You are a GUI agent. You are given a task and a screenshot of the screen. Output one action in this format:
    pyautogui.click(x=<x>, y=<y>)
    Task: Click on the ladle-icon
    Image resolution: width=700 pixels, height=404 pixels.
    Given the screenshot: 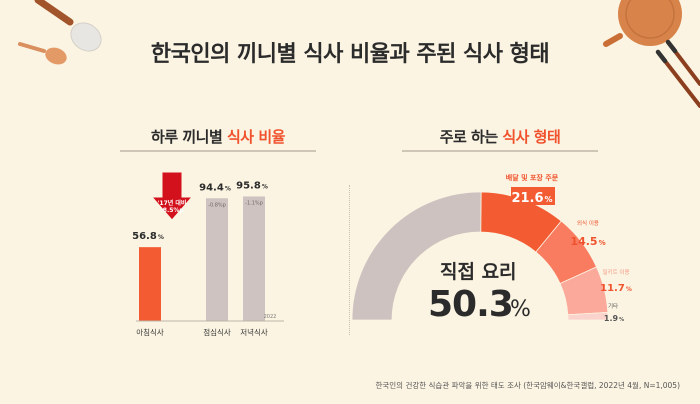 What is the action you would take?
    pyautogui.click(x=68, y=26)
    